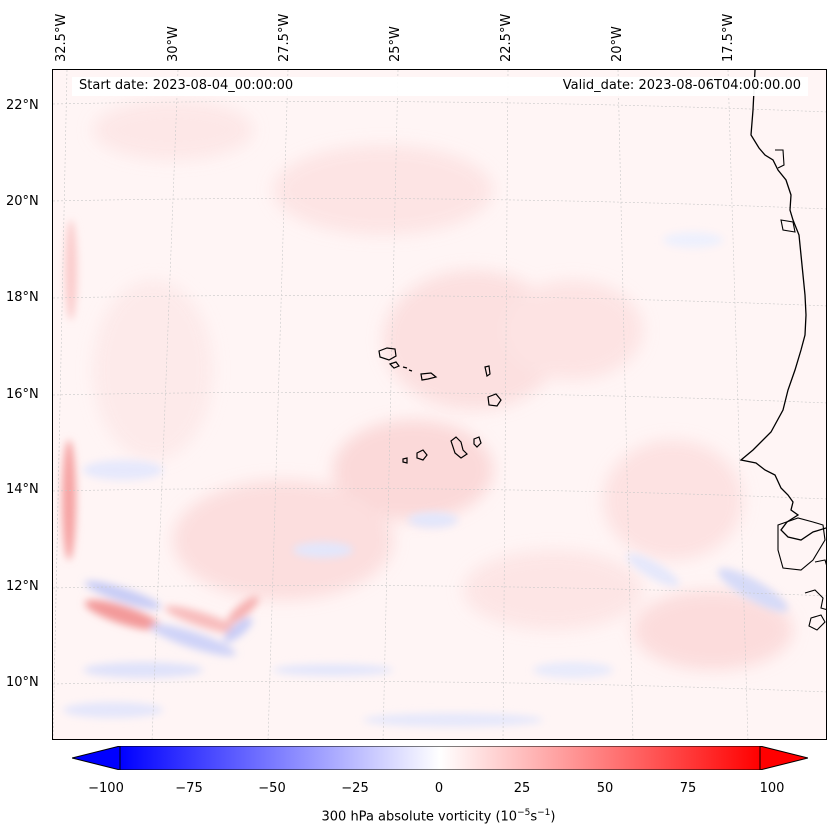 The width and height of the screenshot is (837, 839). Describe the element at coordinates (522, 788) in the screenshot. I see `colorbar-tick-25: 25` at that location.